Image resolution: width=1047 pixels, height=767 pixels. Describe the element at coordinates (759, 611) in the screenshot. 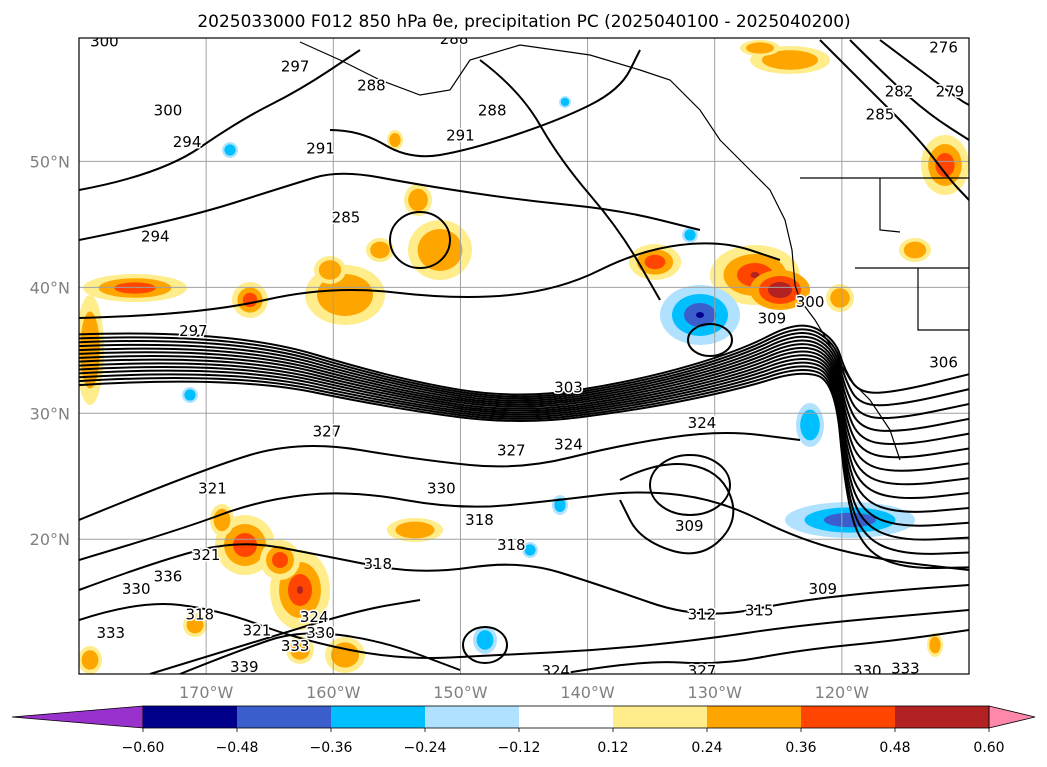

I see `contour-label: 315` at that location.